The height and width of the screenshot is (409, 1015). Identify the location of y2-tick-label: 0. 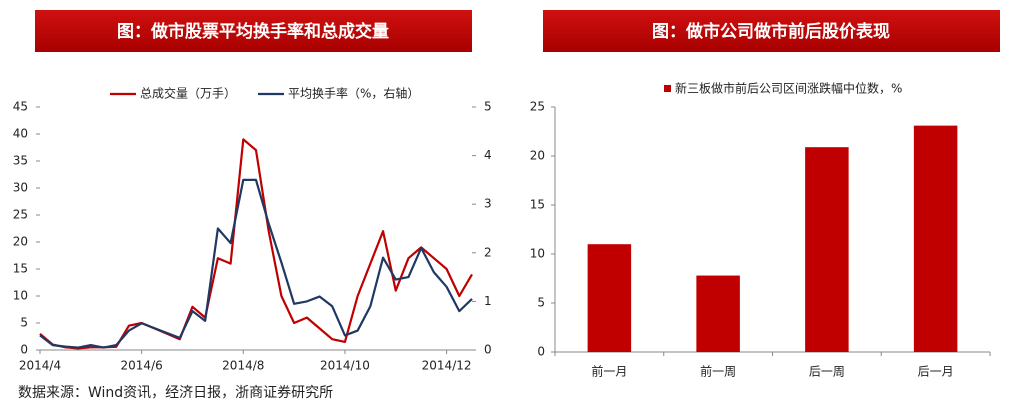
(488, 350).